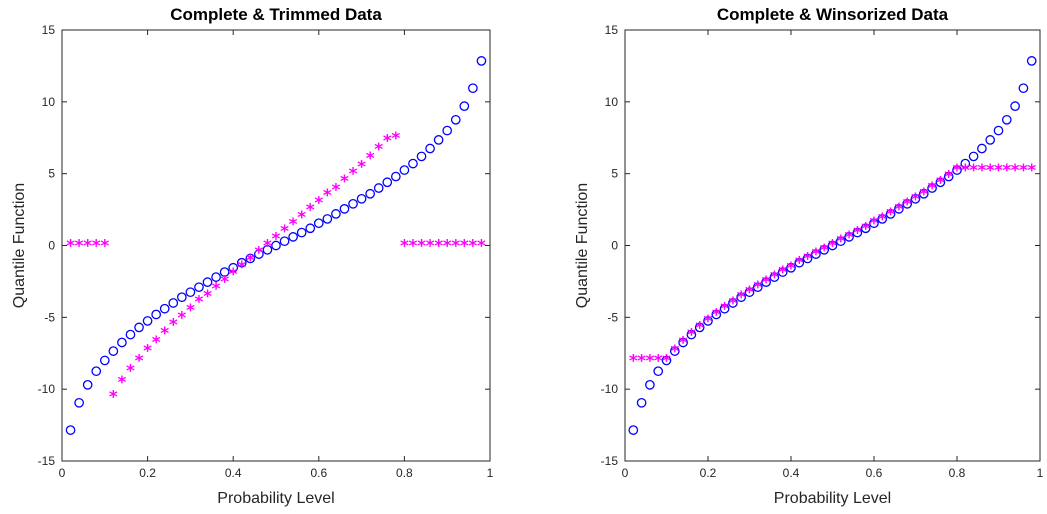  What do you see at coordinates (49, 30) in the screenshot?
I see `y-tick-label: 15` at bounding box center [49, 30].